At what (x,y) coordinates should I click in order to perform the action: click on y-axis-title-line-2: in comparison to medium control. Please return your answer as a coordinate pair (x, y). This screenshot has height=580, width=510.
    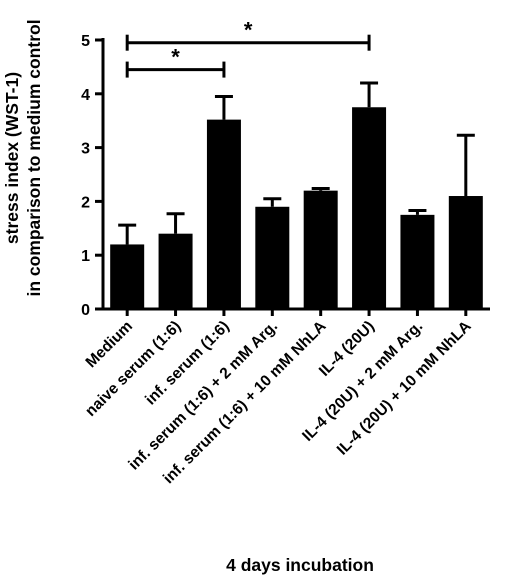
    Looking at the image, I should click on (34, 157).